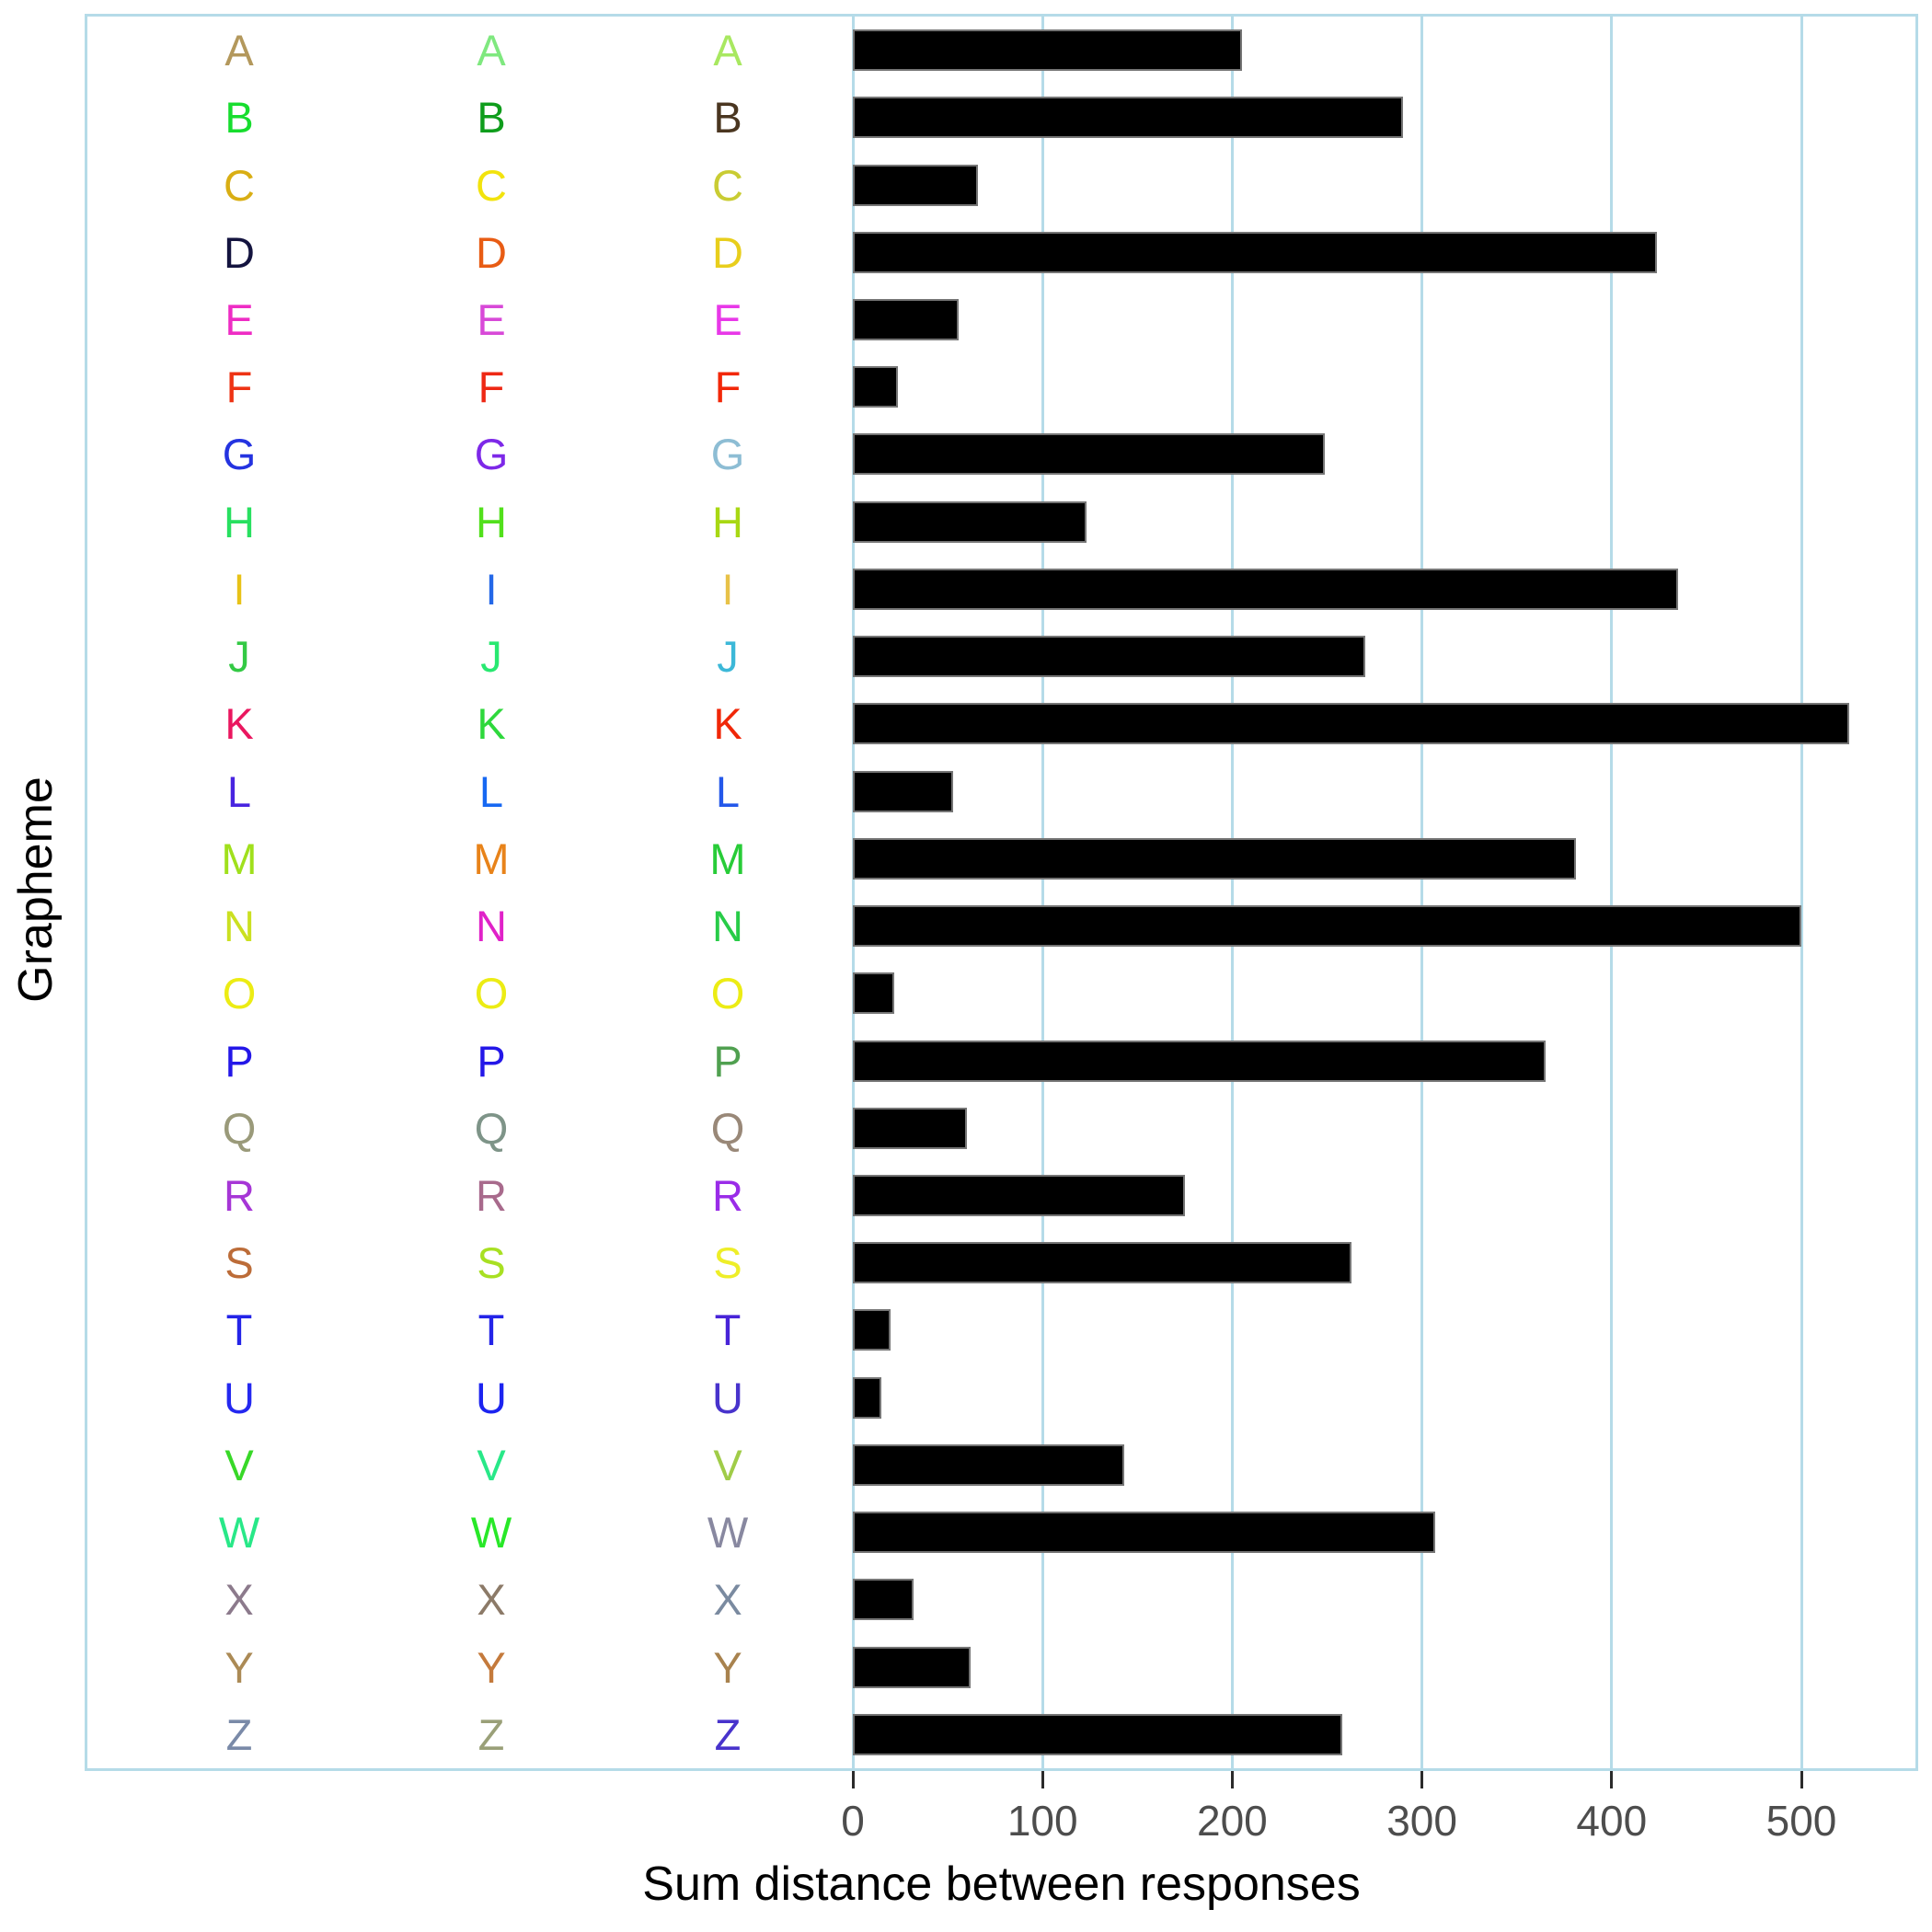  Describe the element at coordinates (492, 320) in the screenshot. I see `grapheme-letter-E-col2: E` at that location.